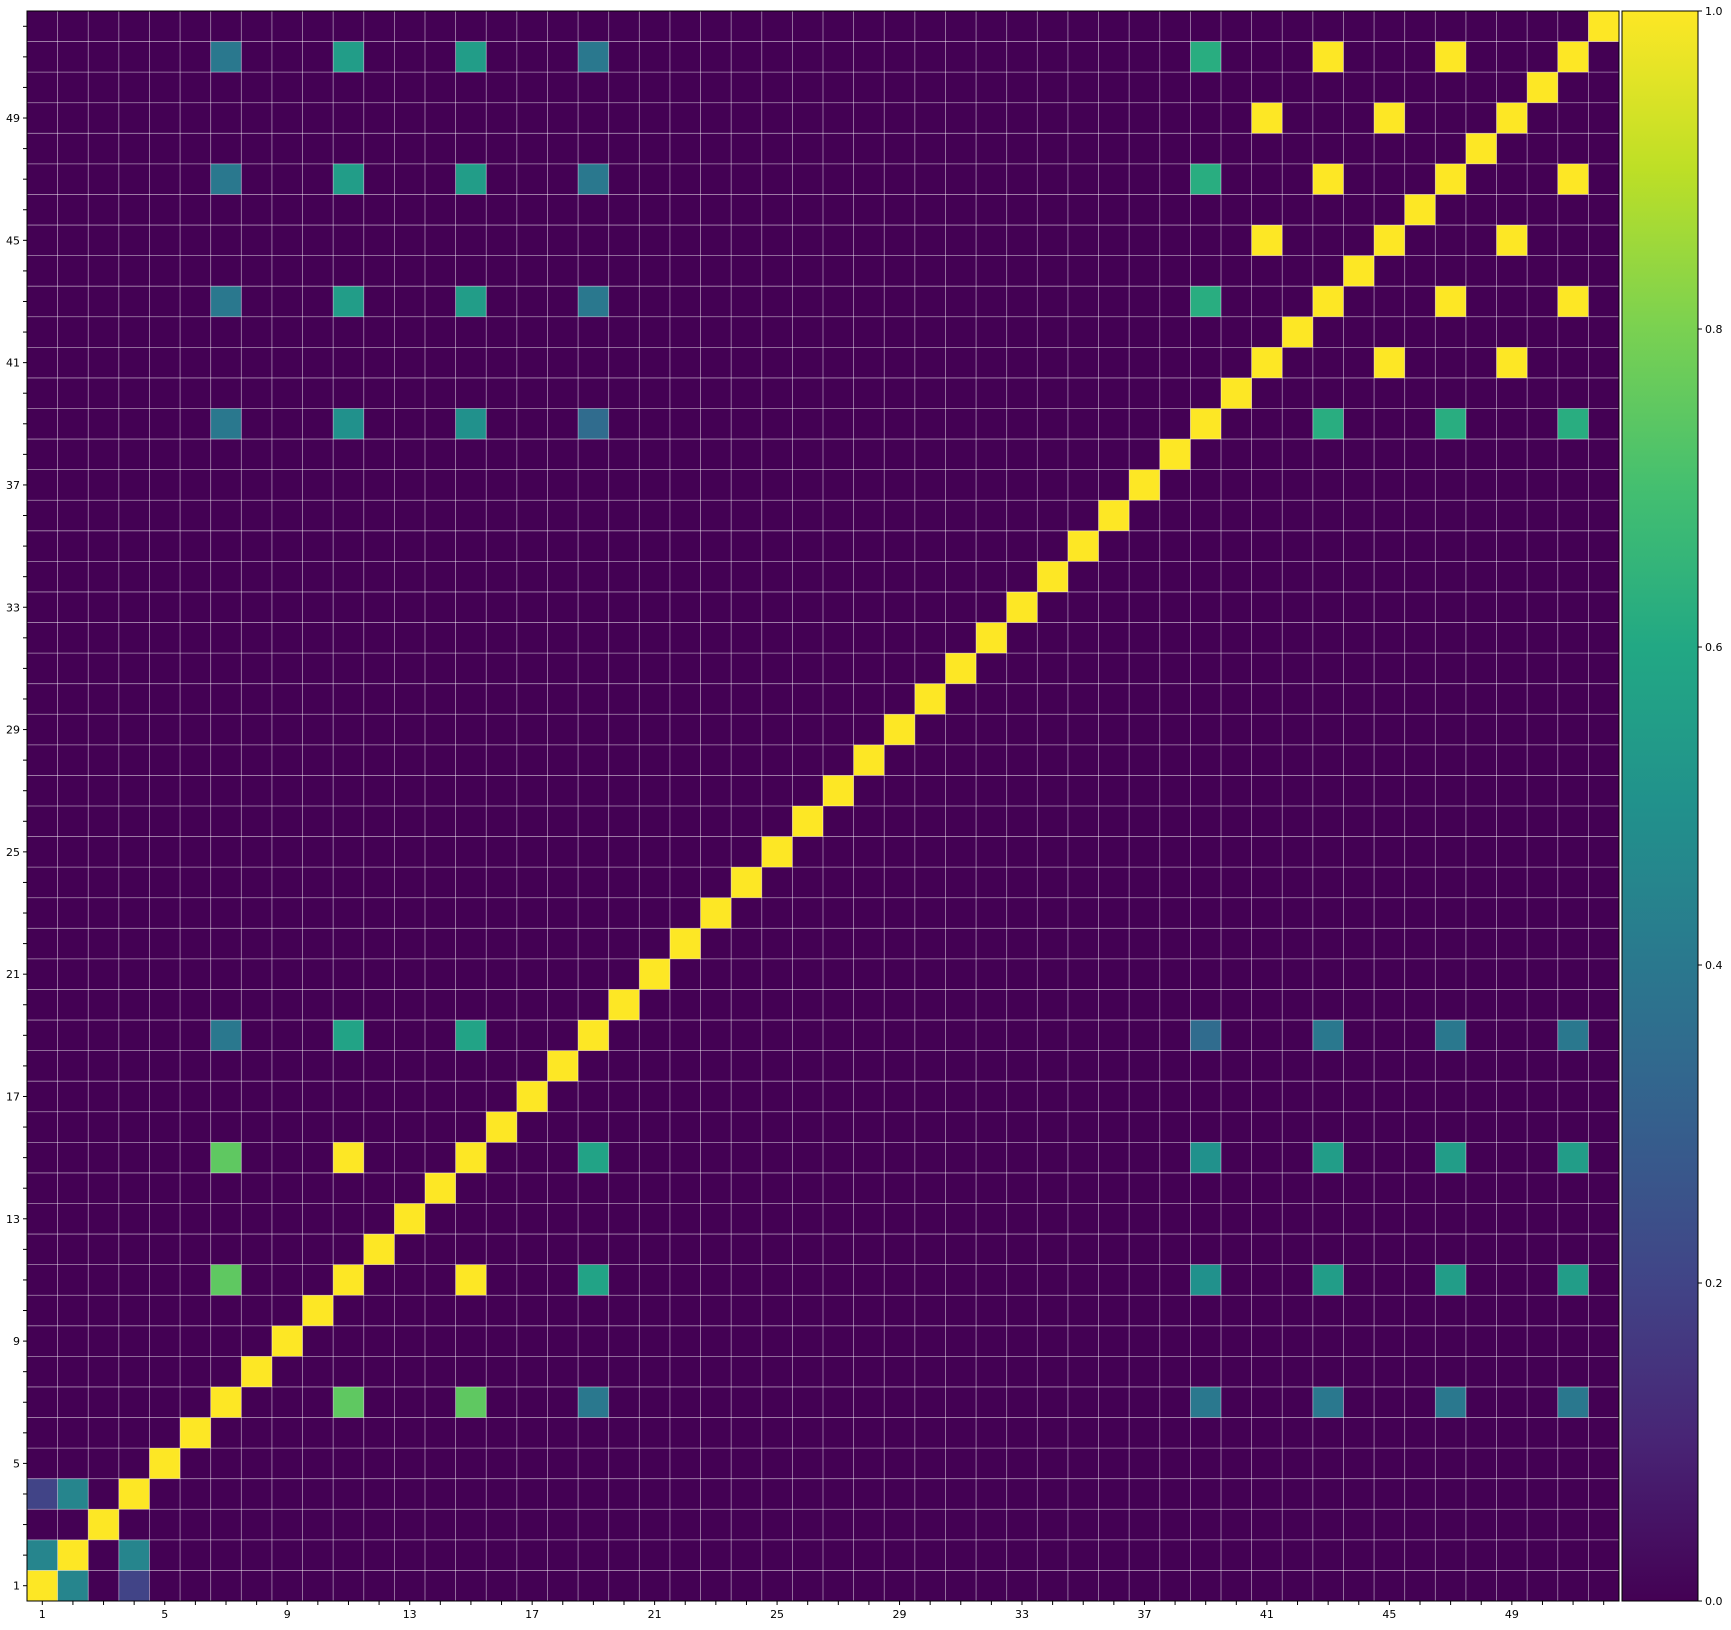  What do you see at coordinates (1022, 1614) in the screenshot?
I see `x-tick-label: 33` at bounding box center [1022, 1614].